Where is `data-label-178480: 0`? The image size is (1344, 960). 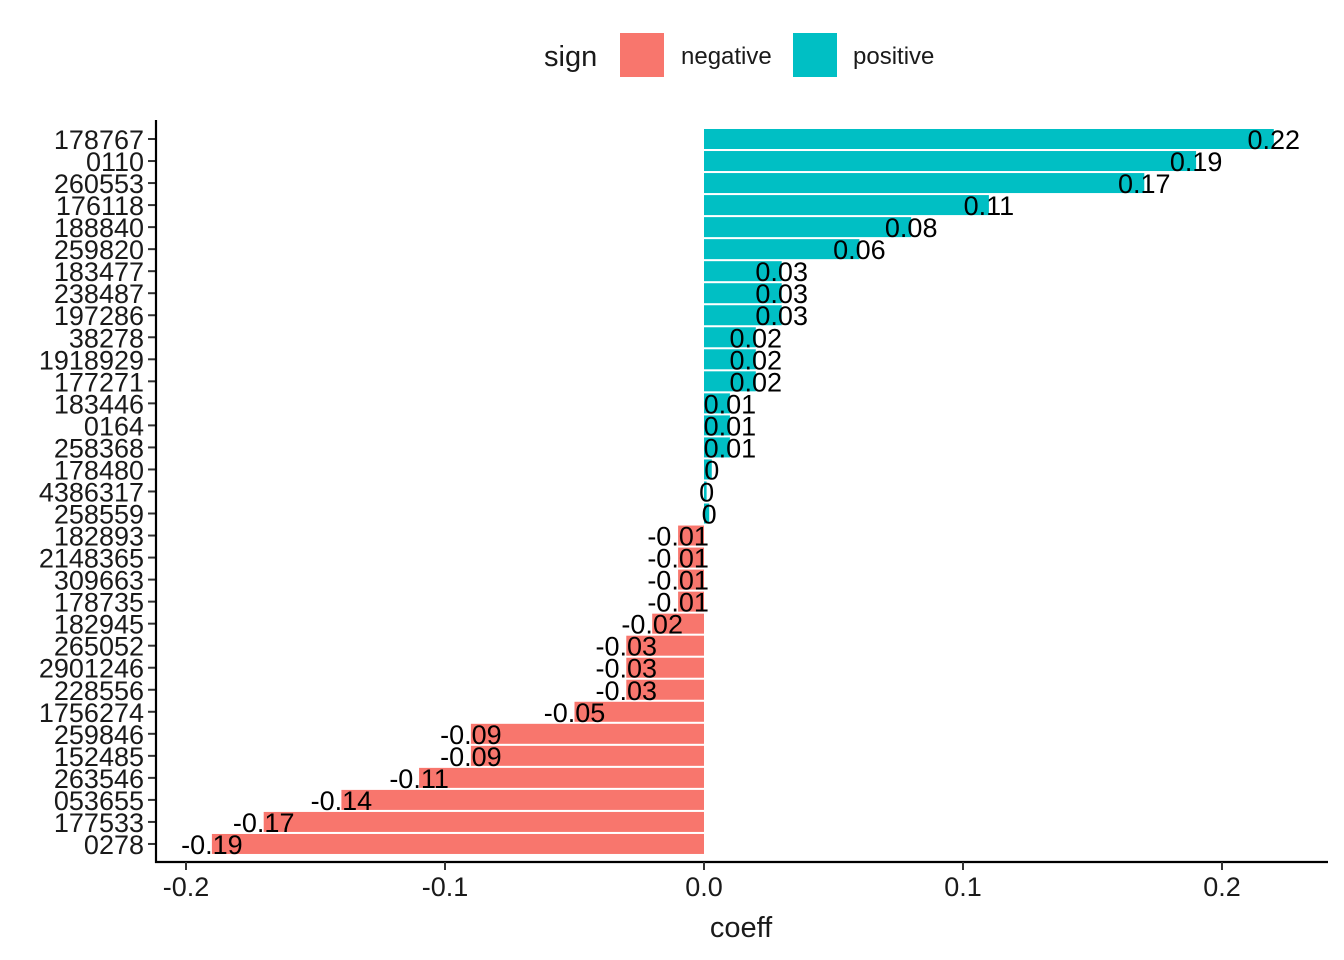
data-label-178480: 0 is located at coordinates (711, 470).